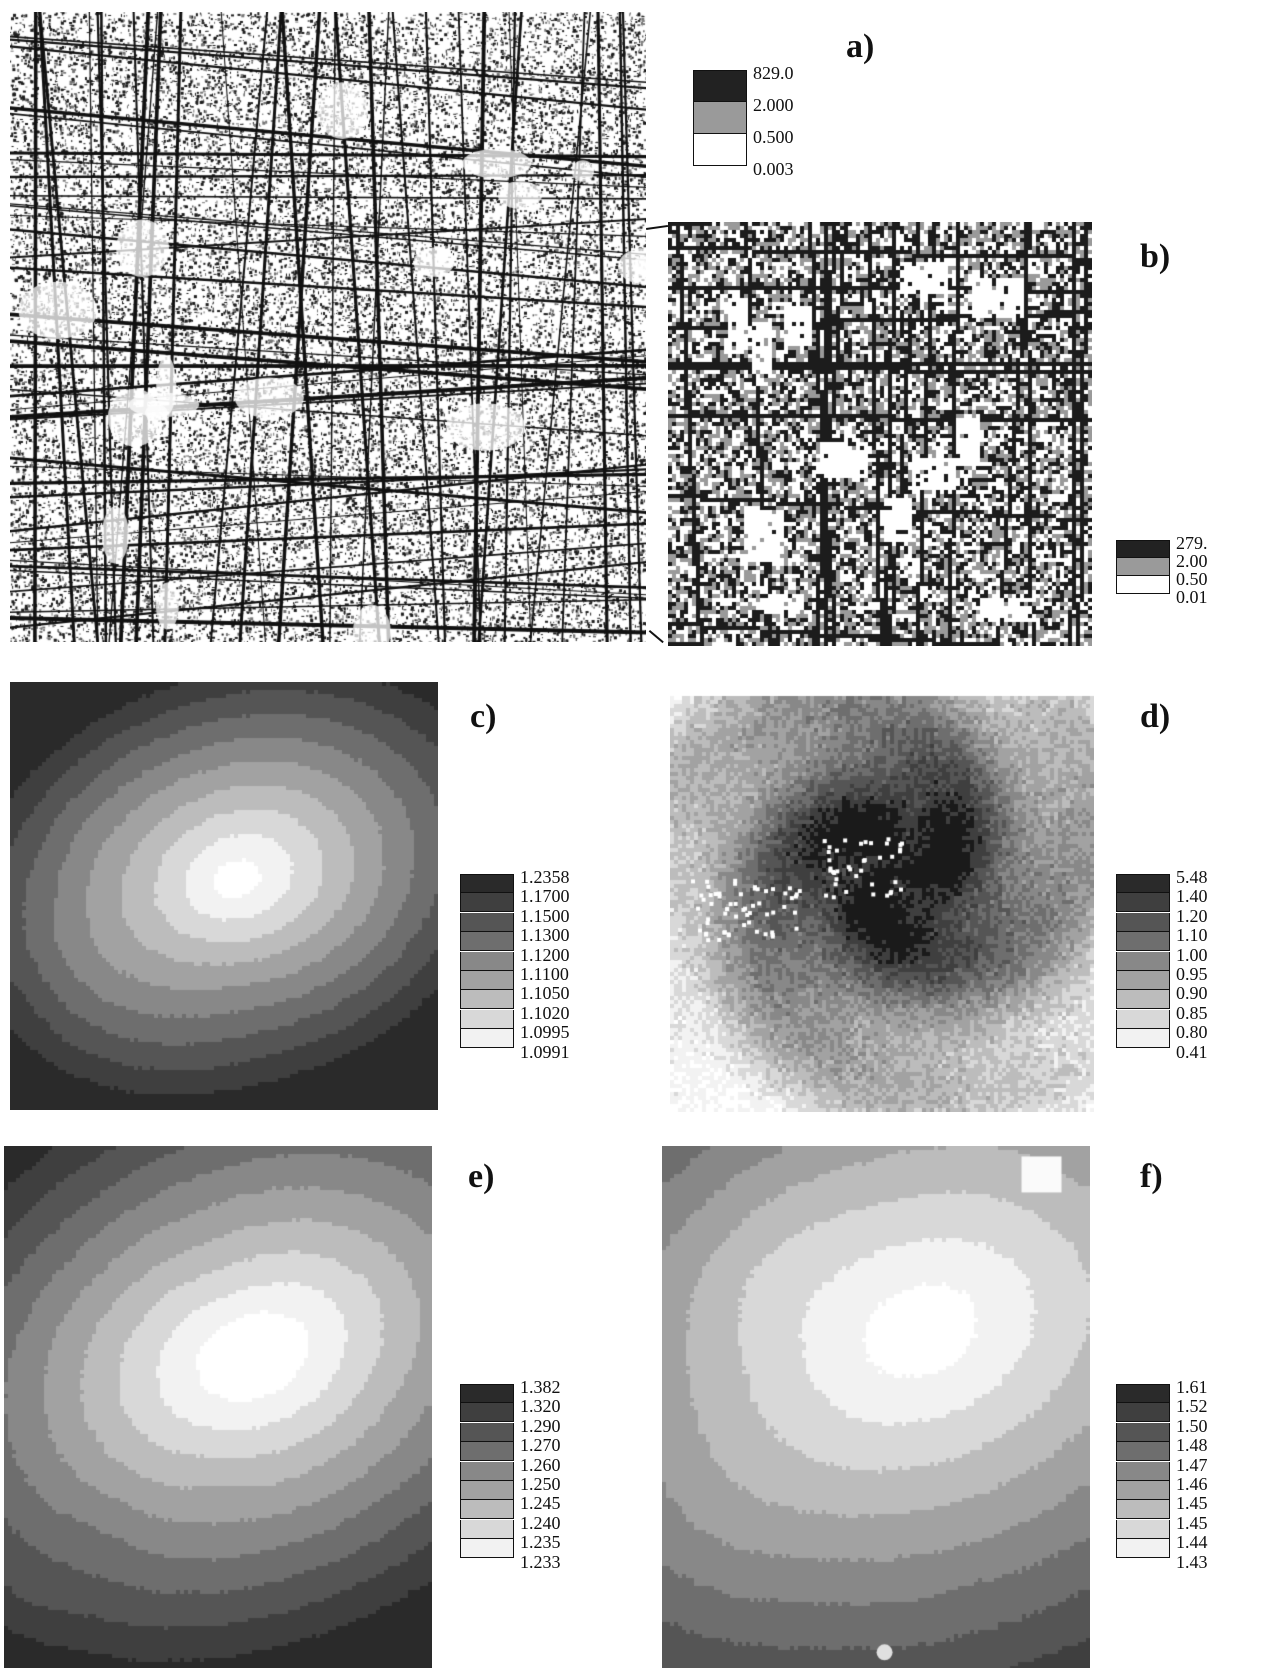  What do you see at coordinates (882, 900) in the screenshot?
I see `contour-map-d` at bounding box center [882, 900].